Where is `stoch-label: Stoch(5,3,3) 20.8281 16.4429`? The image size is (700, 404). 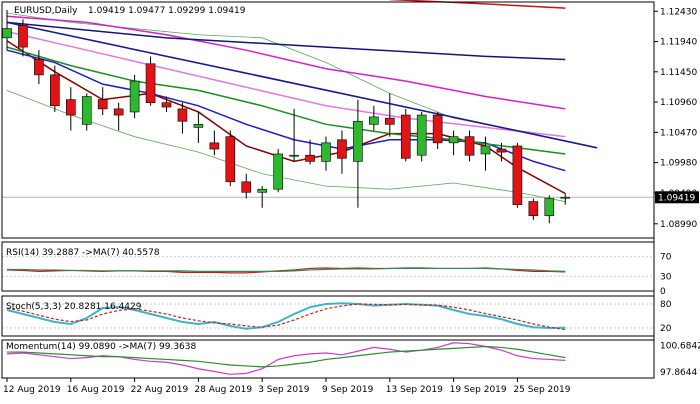
stoch-label: Stoch(5,3,3) 20.8281 16.4429 is located at coordinates (74, 307).